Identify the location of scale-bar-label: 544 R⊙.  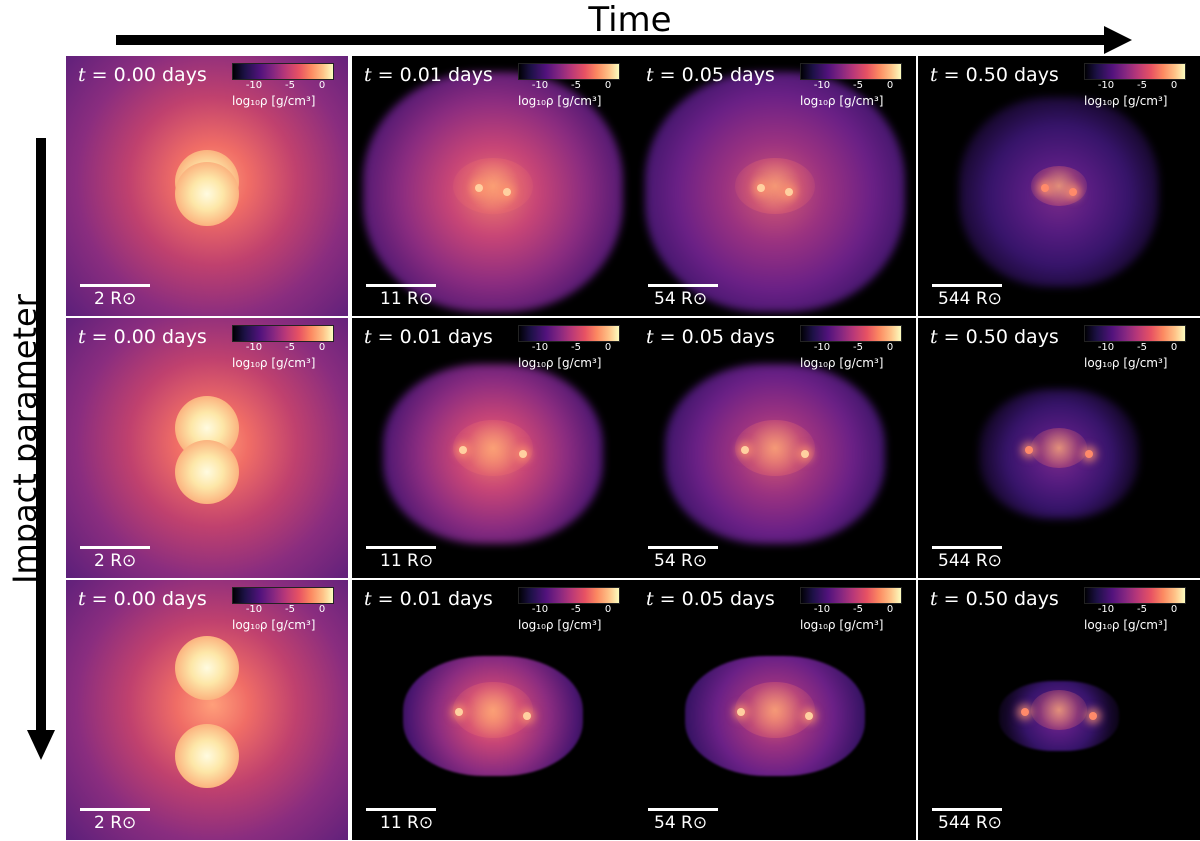
(970, 561).